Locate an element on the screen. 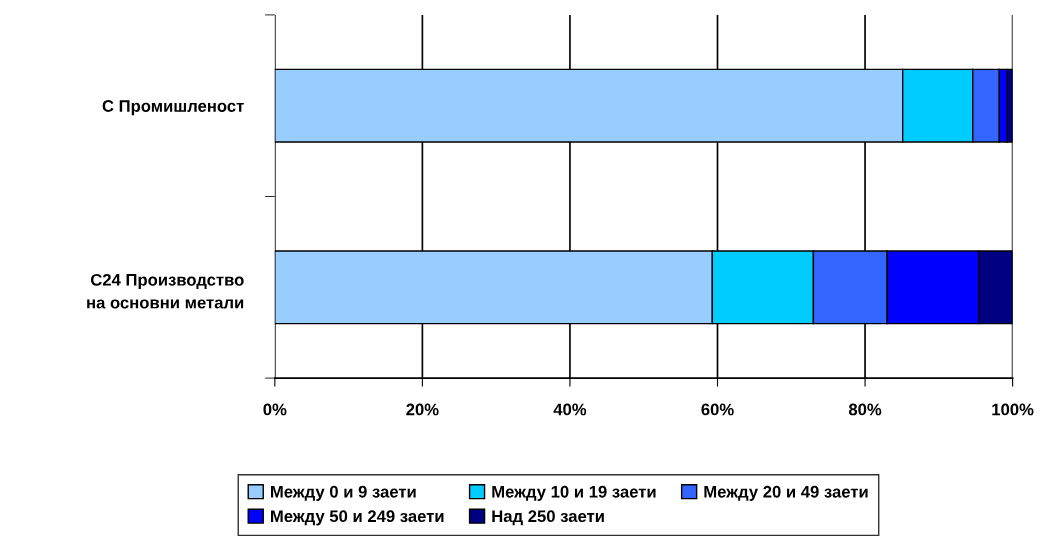  x-tick-label: 100% is located at coordinates (1013, 409).